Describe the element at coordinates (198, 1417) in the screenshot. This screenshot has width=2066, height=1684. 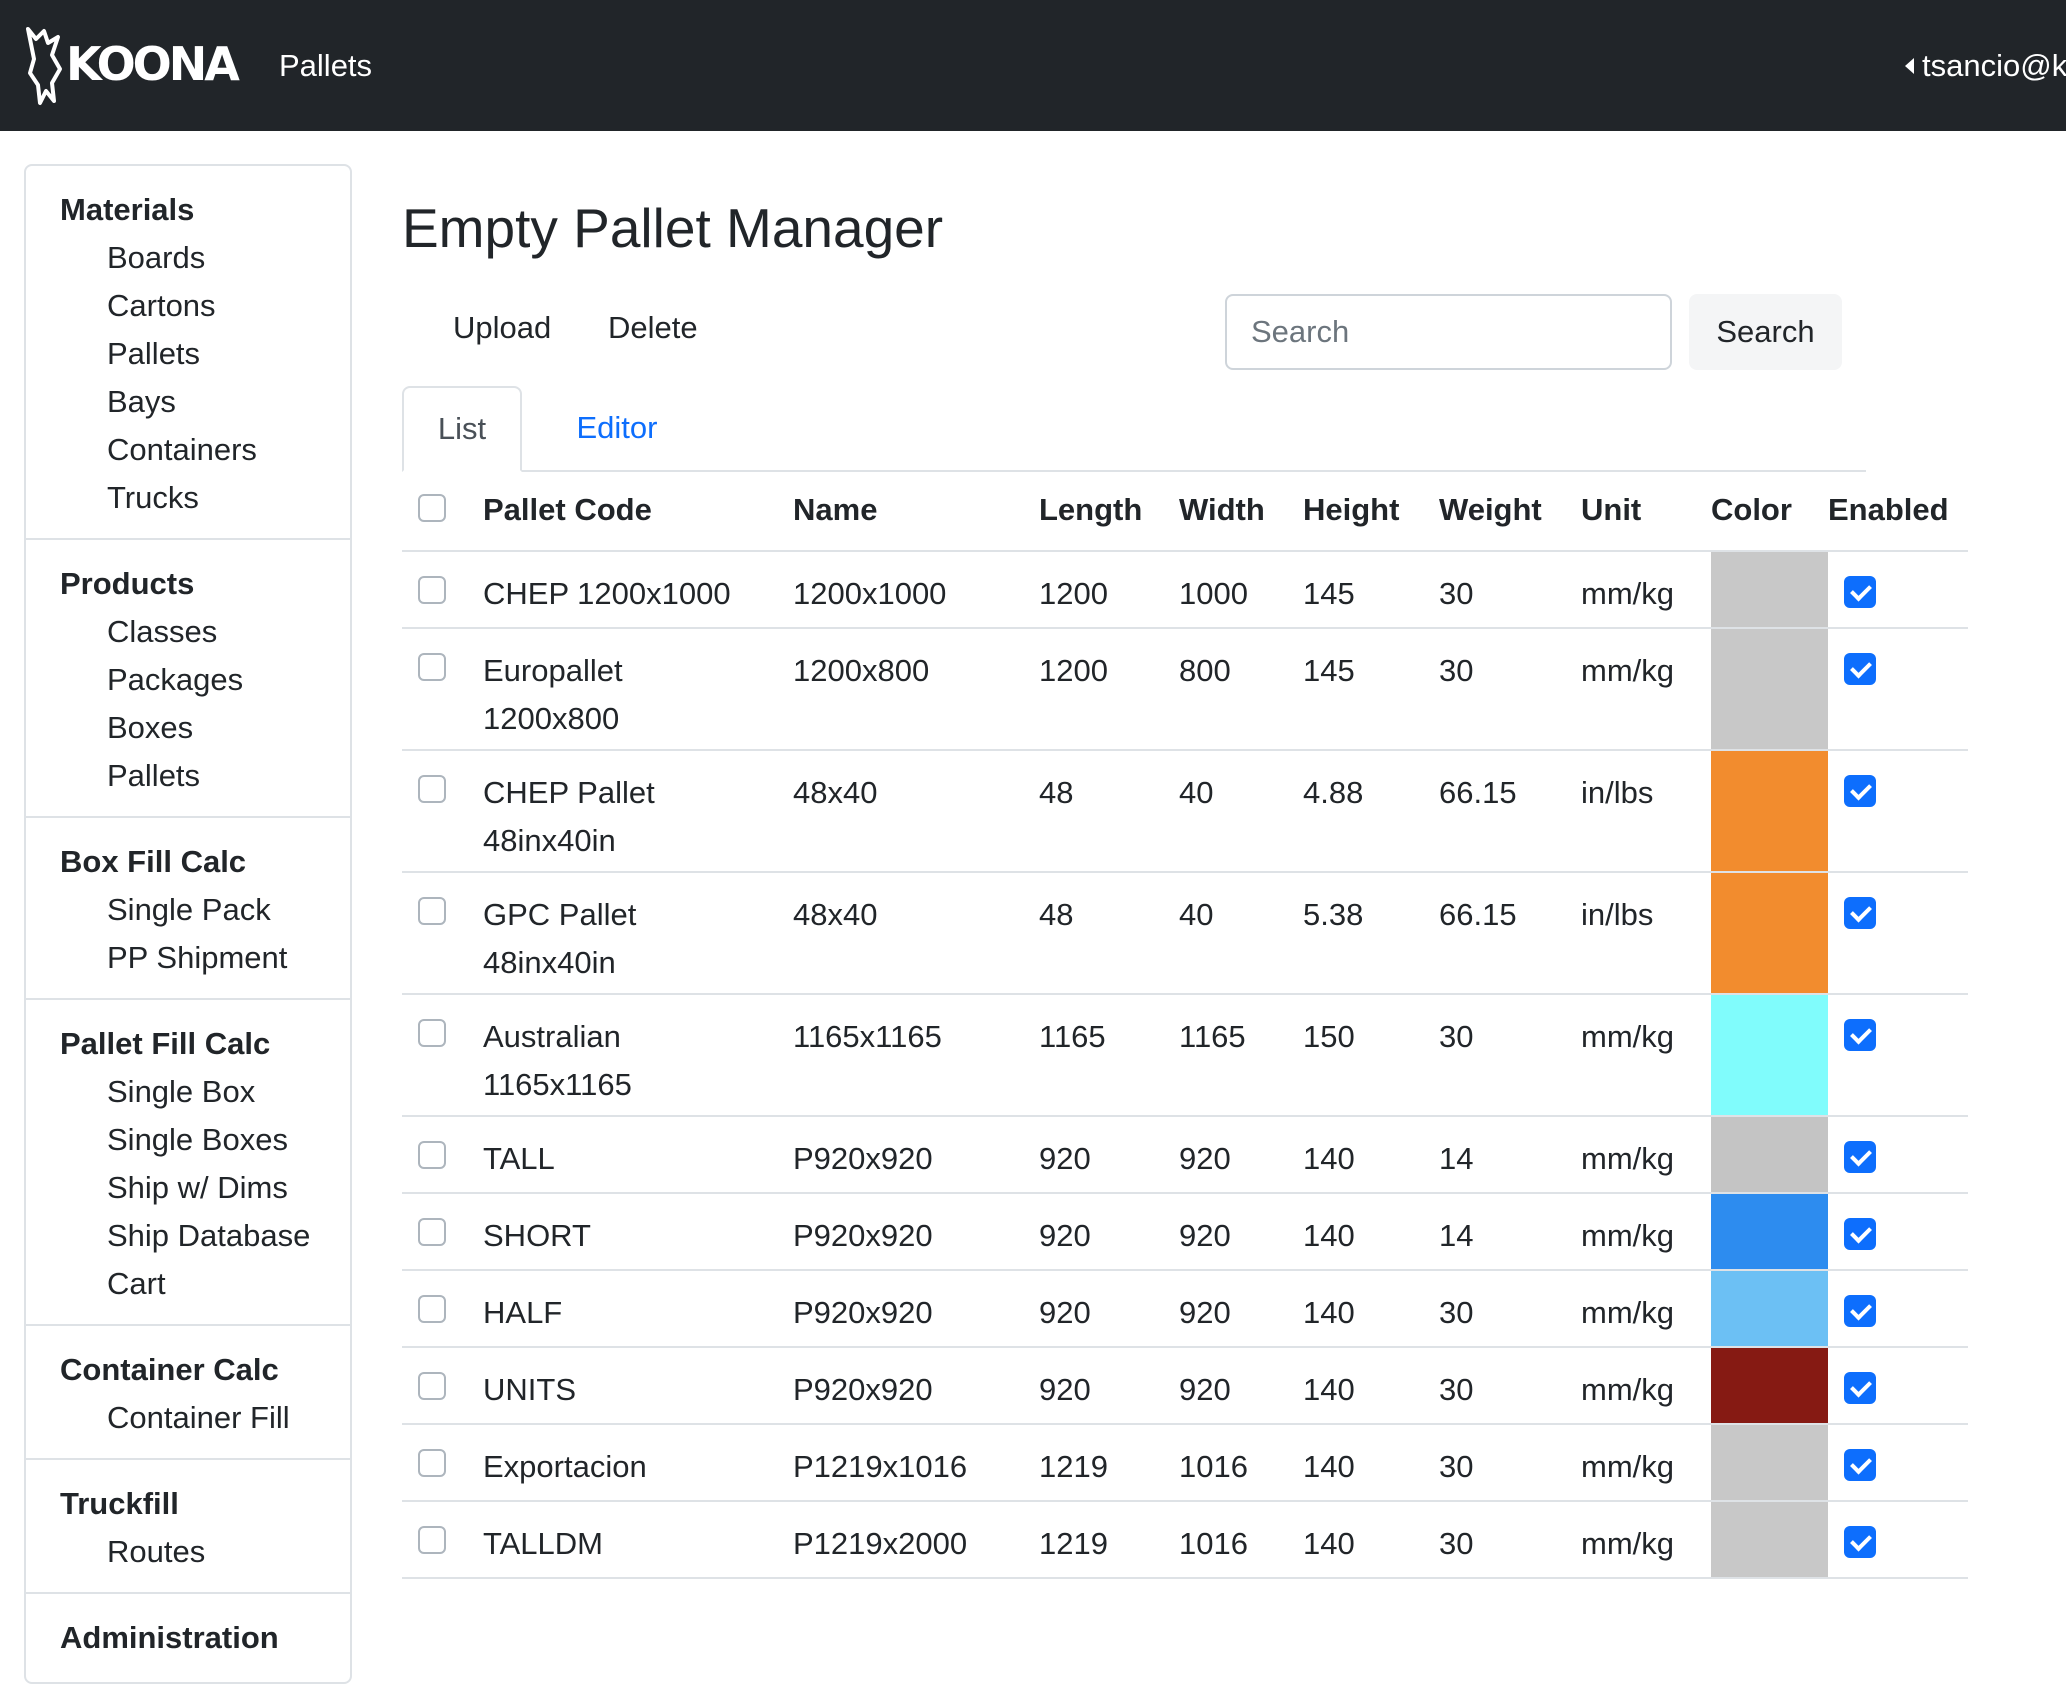
I see `sidebar-item: Container Fill` at that location.